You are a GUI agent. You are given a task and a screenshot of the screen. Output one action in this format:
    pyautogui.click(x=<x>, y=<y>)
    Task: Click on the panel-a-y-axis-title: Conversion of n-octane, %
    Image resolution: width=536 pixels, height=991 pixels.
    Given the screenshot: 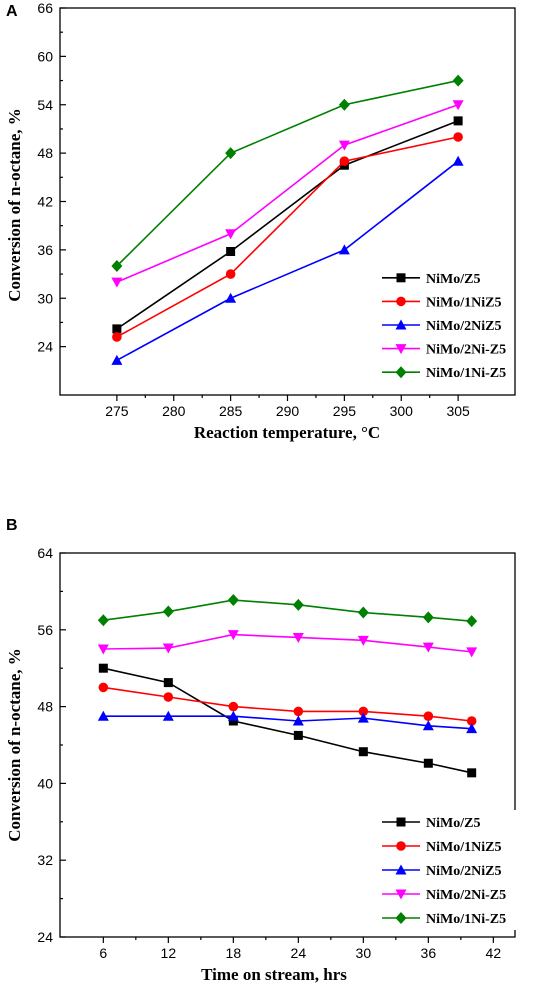 What is the action you would take?
    pyautogui.click(x=14, y=205)
    